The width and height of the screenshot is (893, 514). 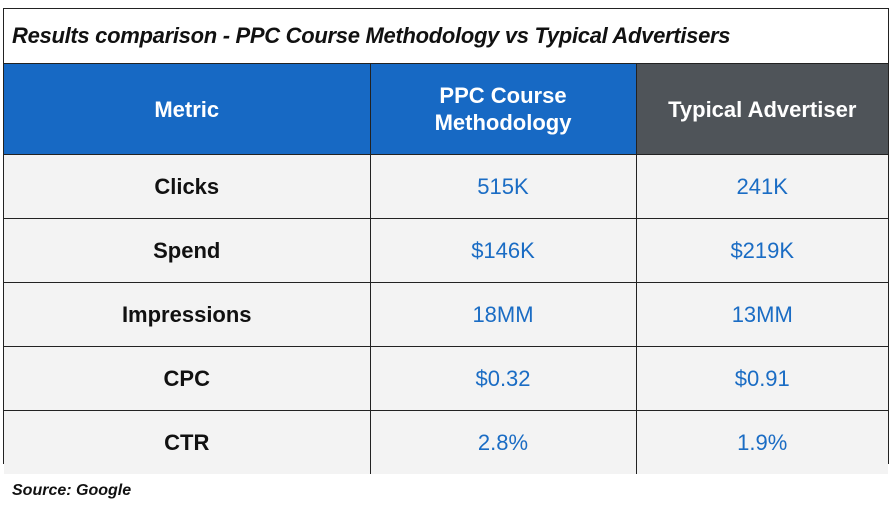 I want to click on ppc-value-cell: 2.8%, so click(x=503, y=442).